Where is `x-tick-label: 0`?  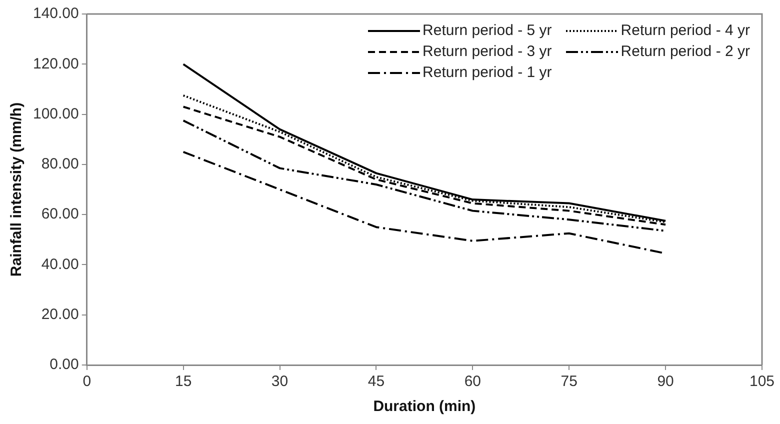
x-tick-label: 0 is located at coordinates (87, 381).